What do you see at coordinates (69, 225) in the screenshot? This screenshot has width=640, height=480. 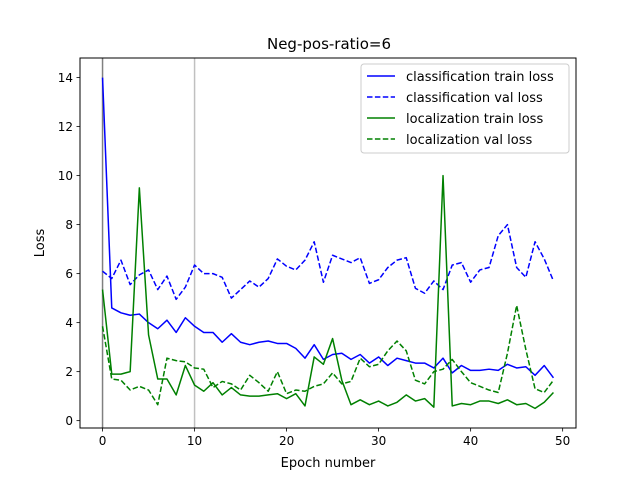 I see `y-tick-label: 8` at bounding box center [69, 225].